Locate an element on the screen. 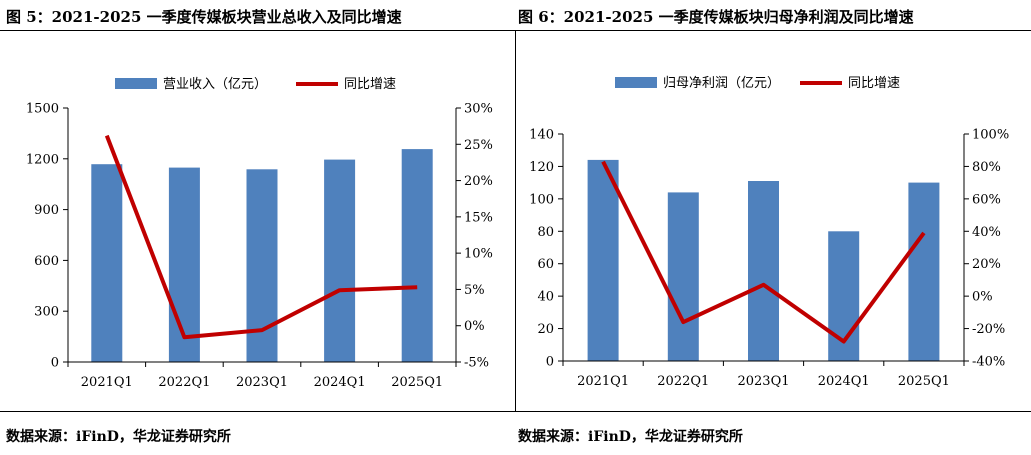 The image size is (1031, 455). y-tick-label: 60 is located at coordinates (545, 264).